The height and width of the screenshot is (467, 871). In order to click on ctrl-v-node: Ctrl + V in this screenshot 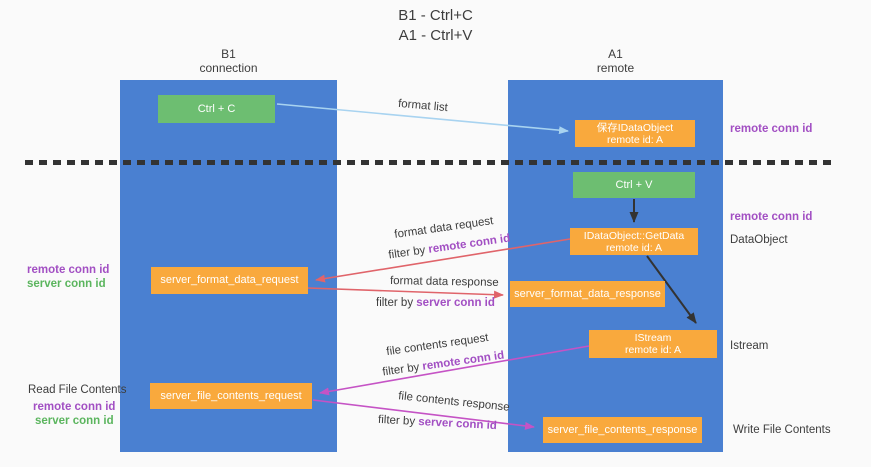, I will do `click(634, 185)`.